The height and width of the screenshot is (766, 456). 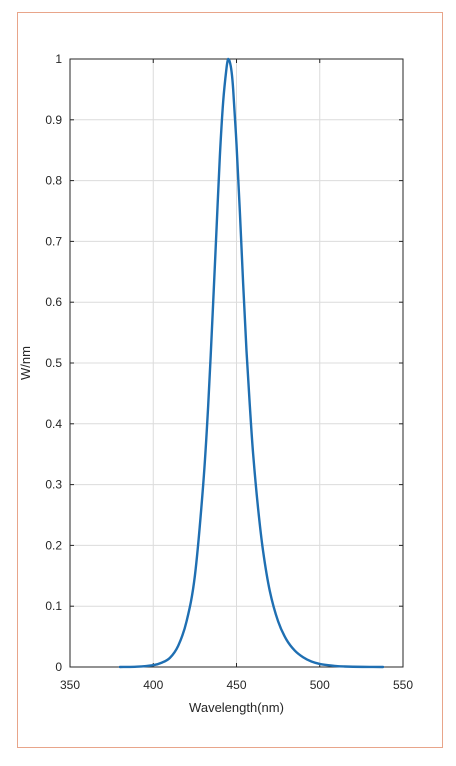 I want to click on y-tick-label: 0.8, so click(x=53, y=181).